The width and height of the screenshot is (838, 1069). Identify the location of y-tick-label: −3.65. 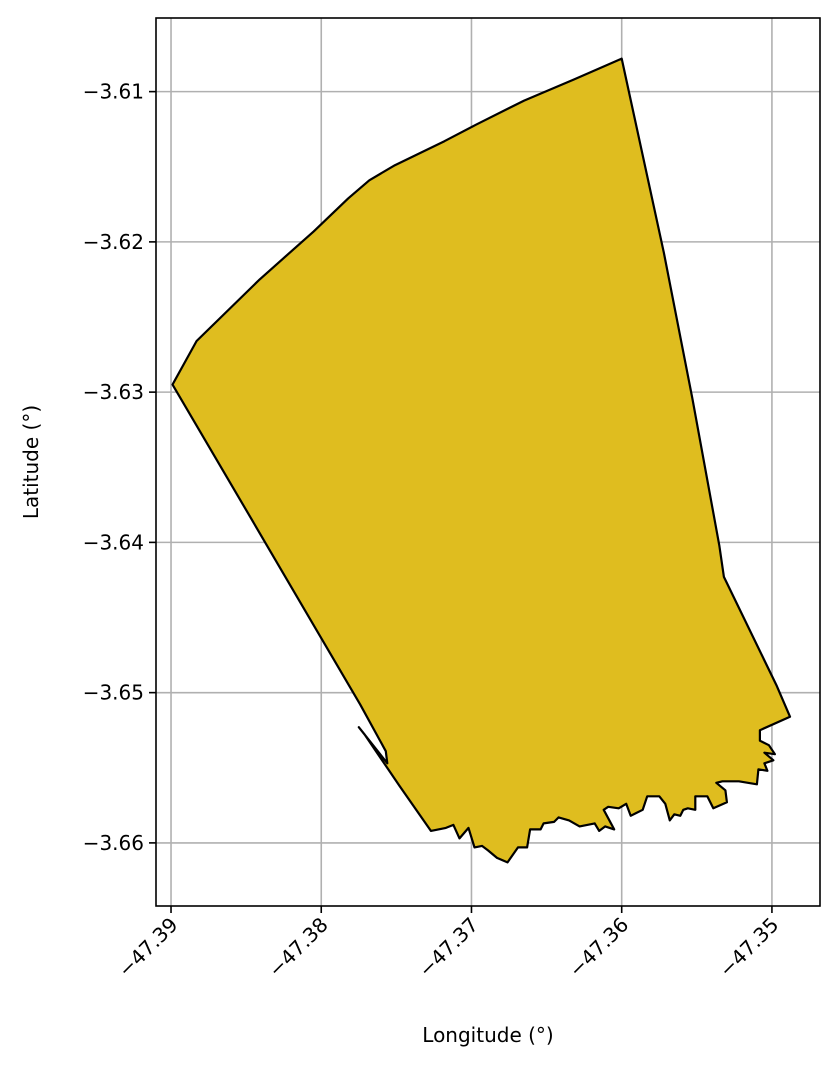
(113, 693).